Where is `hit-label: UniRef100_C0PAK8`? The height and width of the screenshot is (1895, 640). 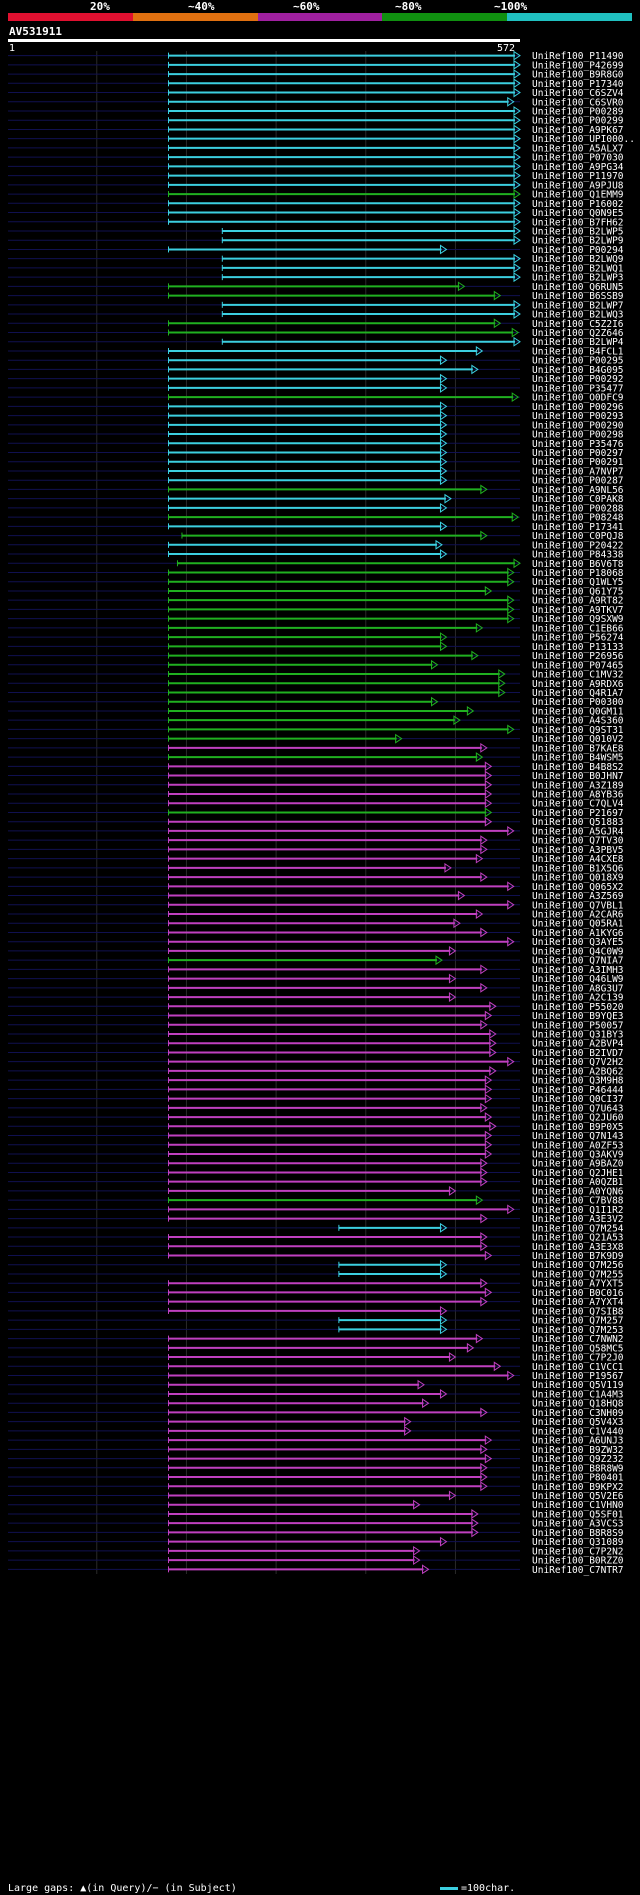
hit-label: UniRef100_C0PAK8 is located at coordinates (578, 499).